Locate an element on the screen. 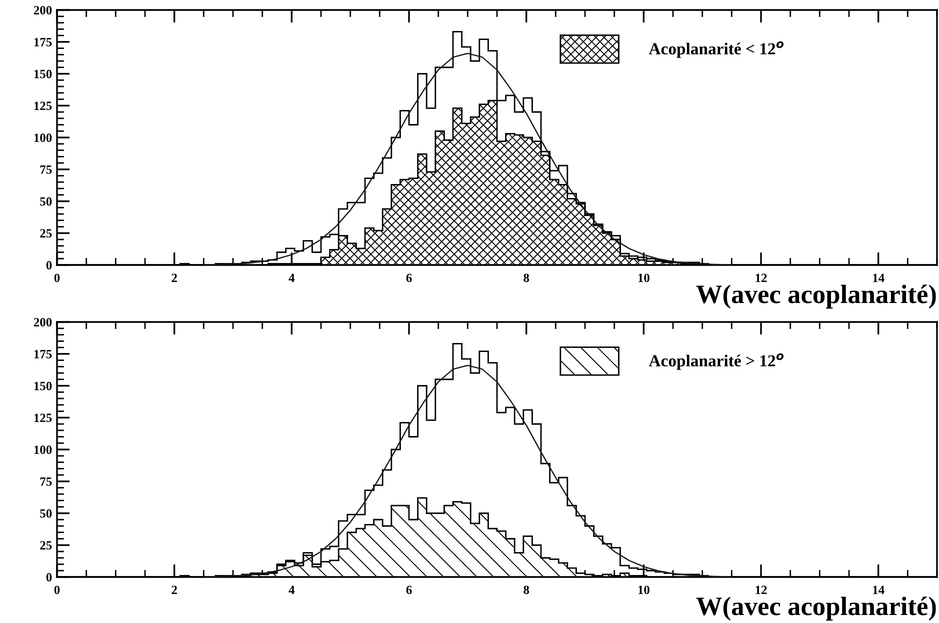 This screenshot has width=939, height=623. legend-label: Acoplanarité > 12$^{o}$ is located at coordinates (716, 361).